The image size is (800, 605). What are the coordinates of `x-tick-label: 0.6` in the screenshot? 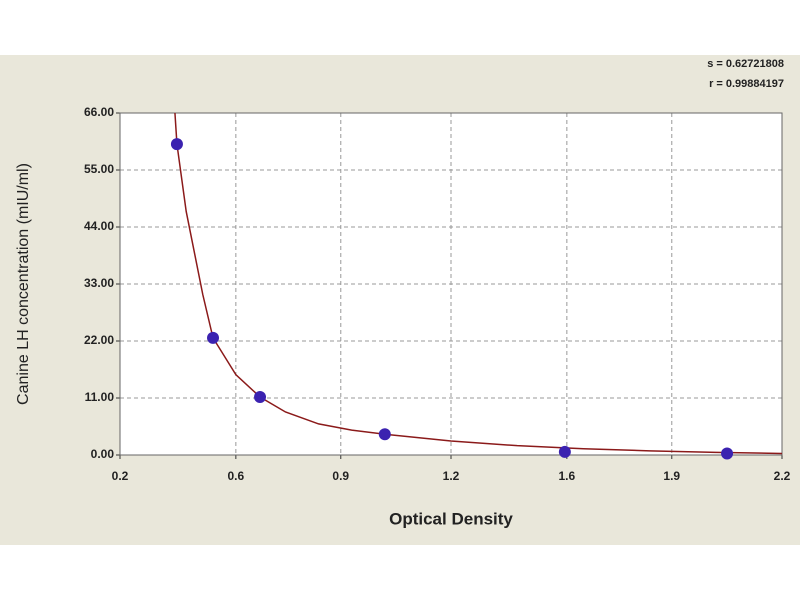 It's located at (236, 476).